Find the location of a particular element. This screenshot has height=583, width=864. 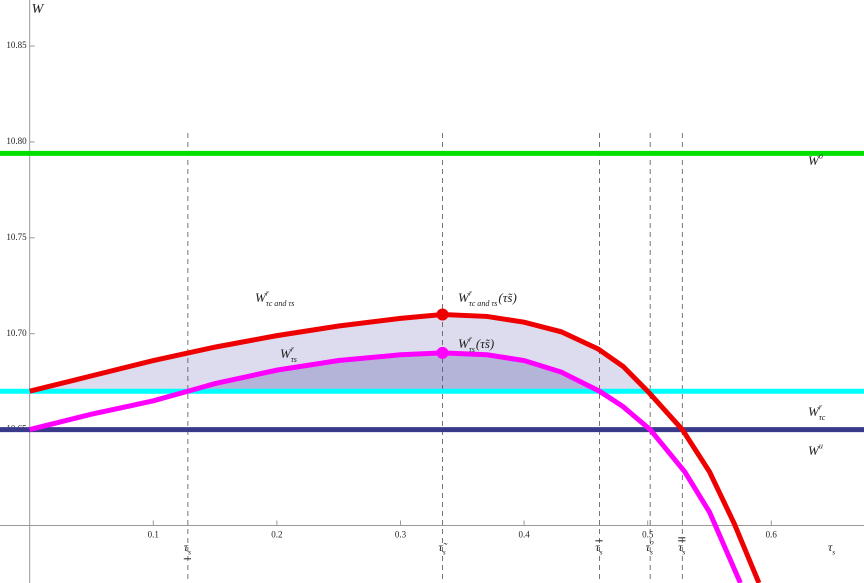

reference-label: τ os is located at coordinates (650, 547).